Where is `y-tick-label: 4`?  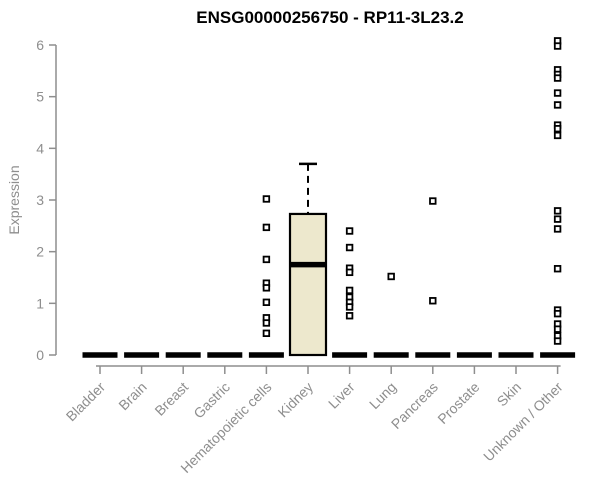 y-tick-label: 4 is located at coordinates (40, 148).